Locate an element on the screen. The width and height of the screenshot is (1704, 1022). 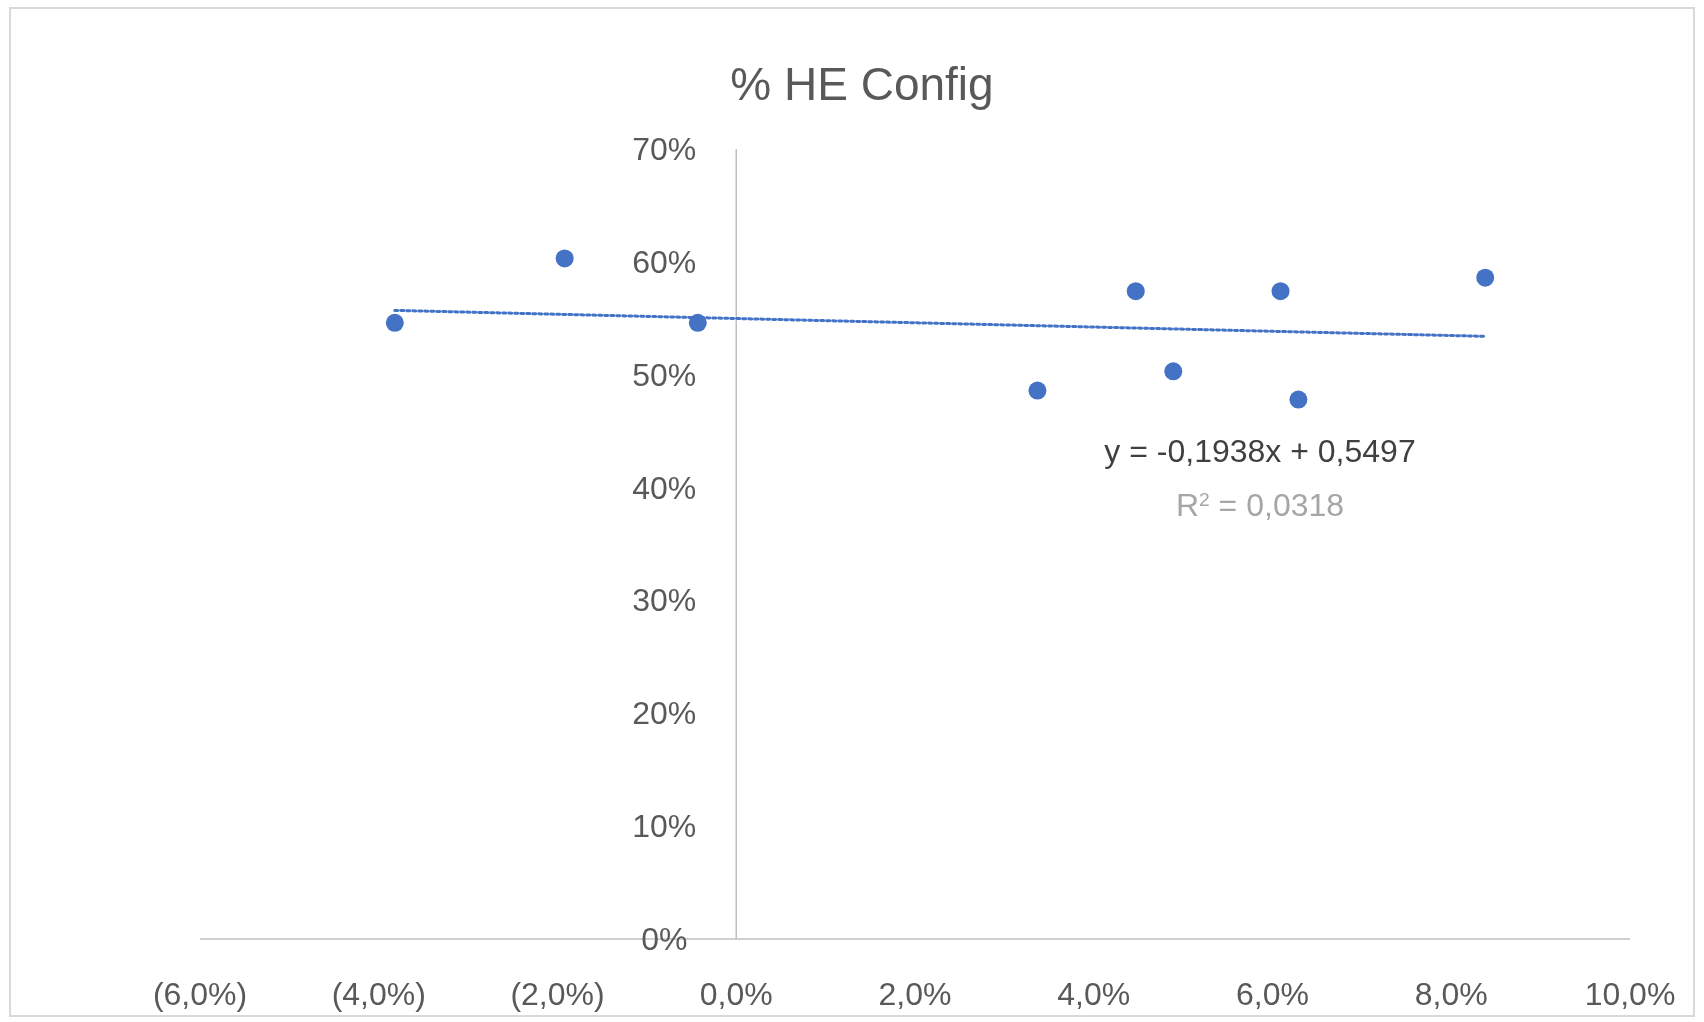
x-tick-label: (2,0%) is located at coordinates (557, 994).